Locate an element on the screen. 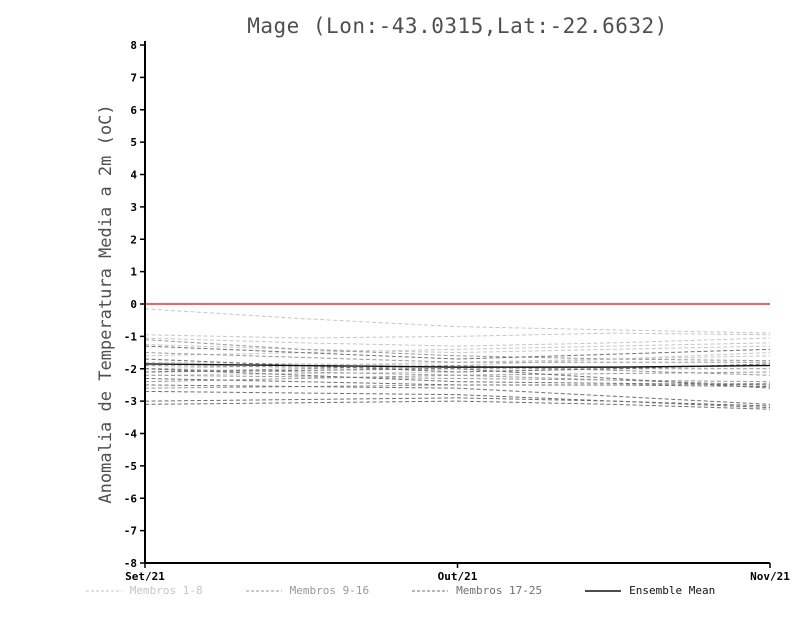 The height and width of the screenshot is (618, 800). legend-item: Membros 1-8 is located at coordinates (144, 590).